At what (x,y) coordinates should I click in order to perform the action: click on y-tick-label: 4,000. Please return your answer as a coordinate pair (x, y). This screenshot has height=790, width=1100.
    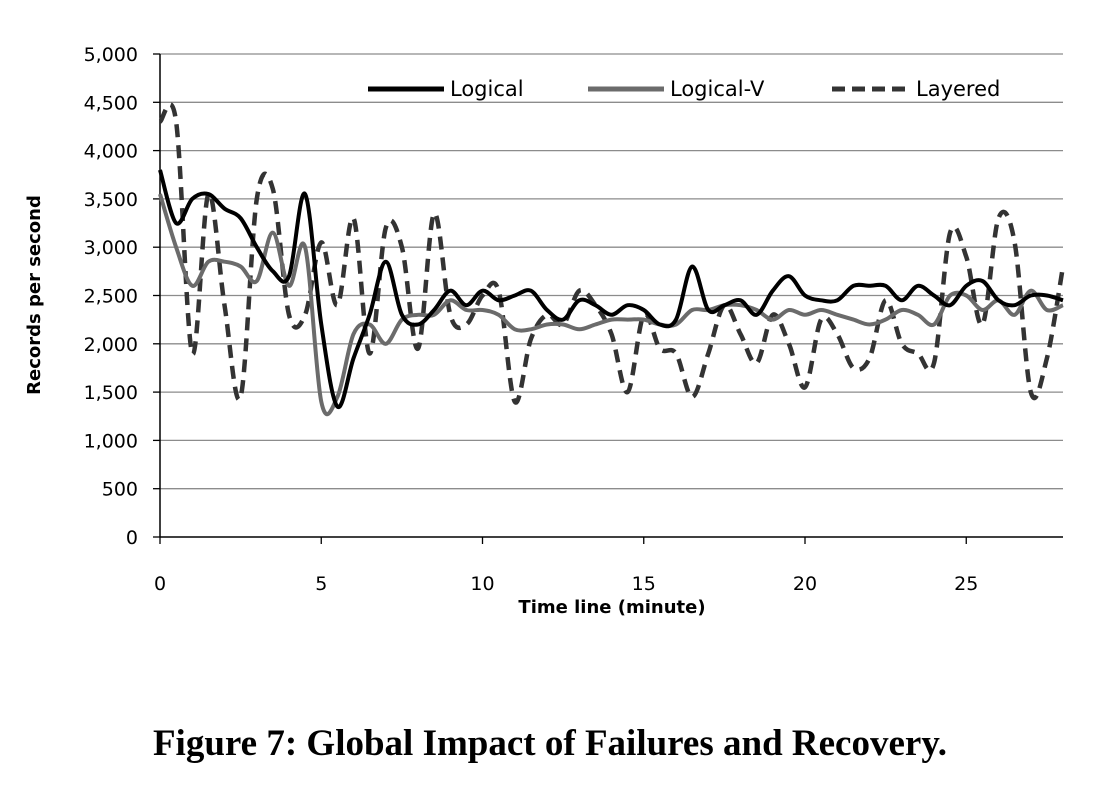
    Looking at the image, I should click on (111, 152).